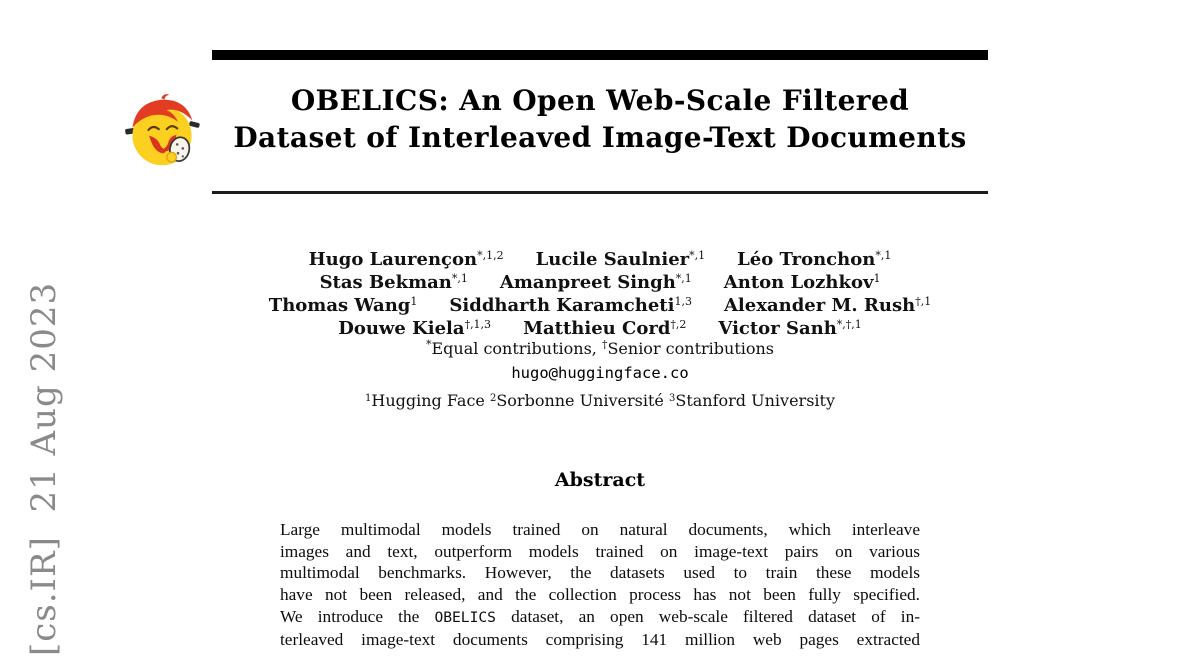  Describe the element at coordinates (478, 324) in the screenshot. I see `author-superscript: †,1,3` at that location.